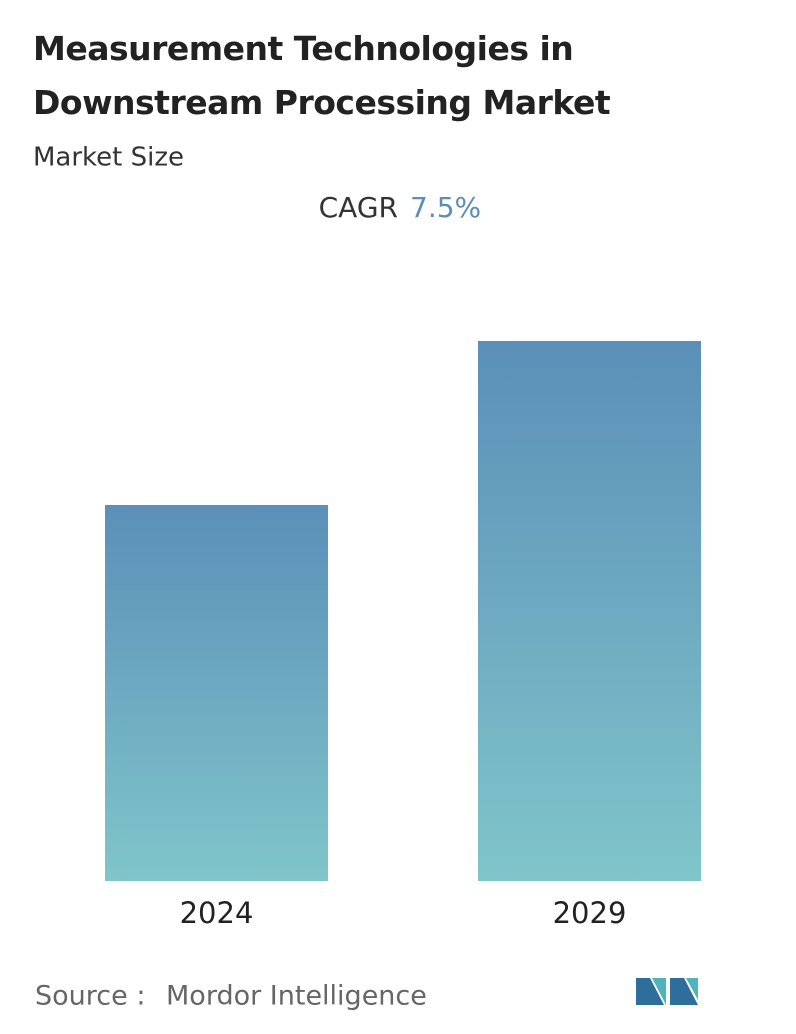 The width and height of the screenshot is (796, 1034). Describe the element at coordinates (296, 996) in the screenshot. I see `source-name: Mordor Intelligence` at that location.